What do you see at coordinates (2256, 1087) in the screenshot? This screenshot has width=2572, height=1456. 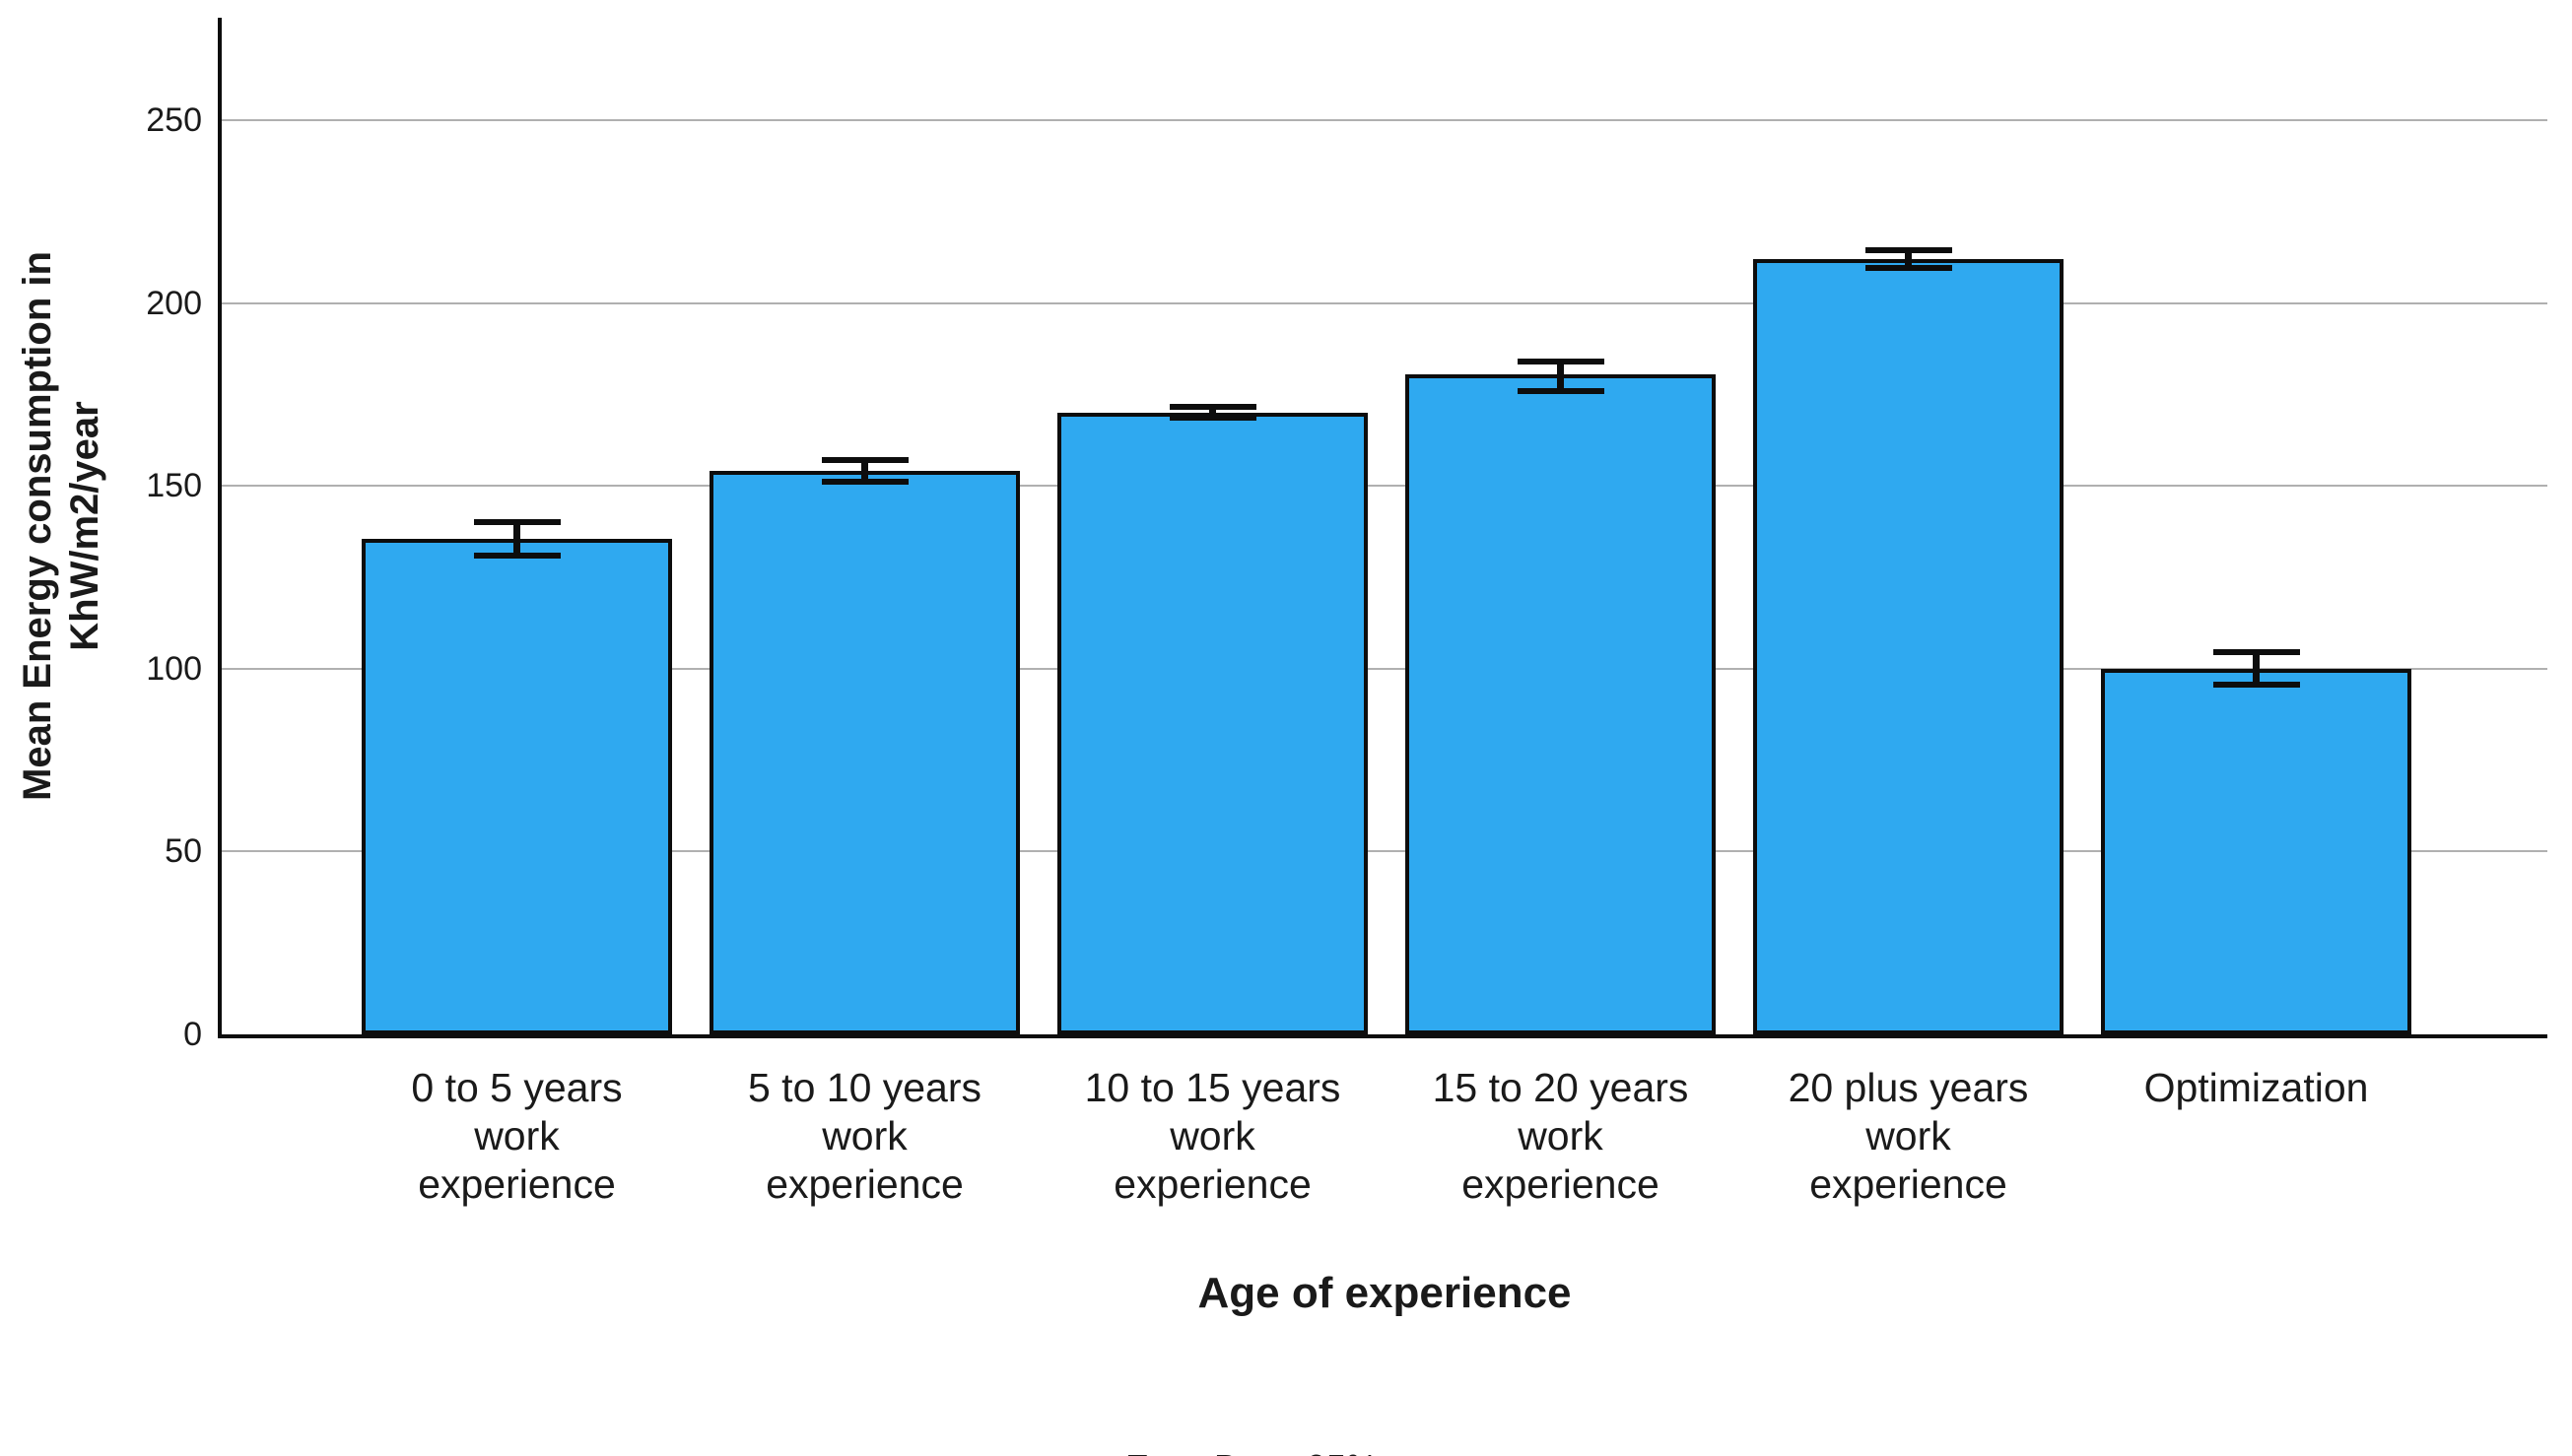 I see `x-category-label: Optimization` at bounding box center [2256, 1087].